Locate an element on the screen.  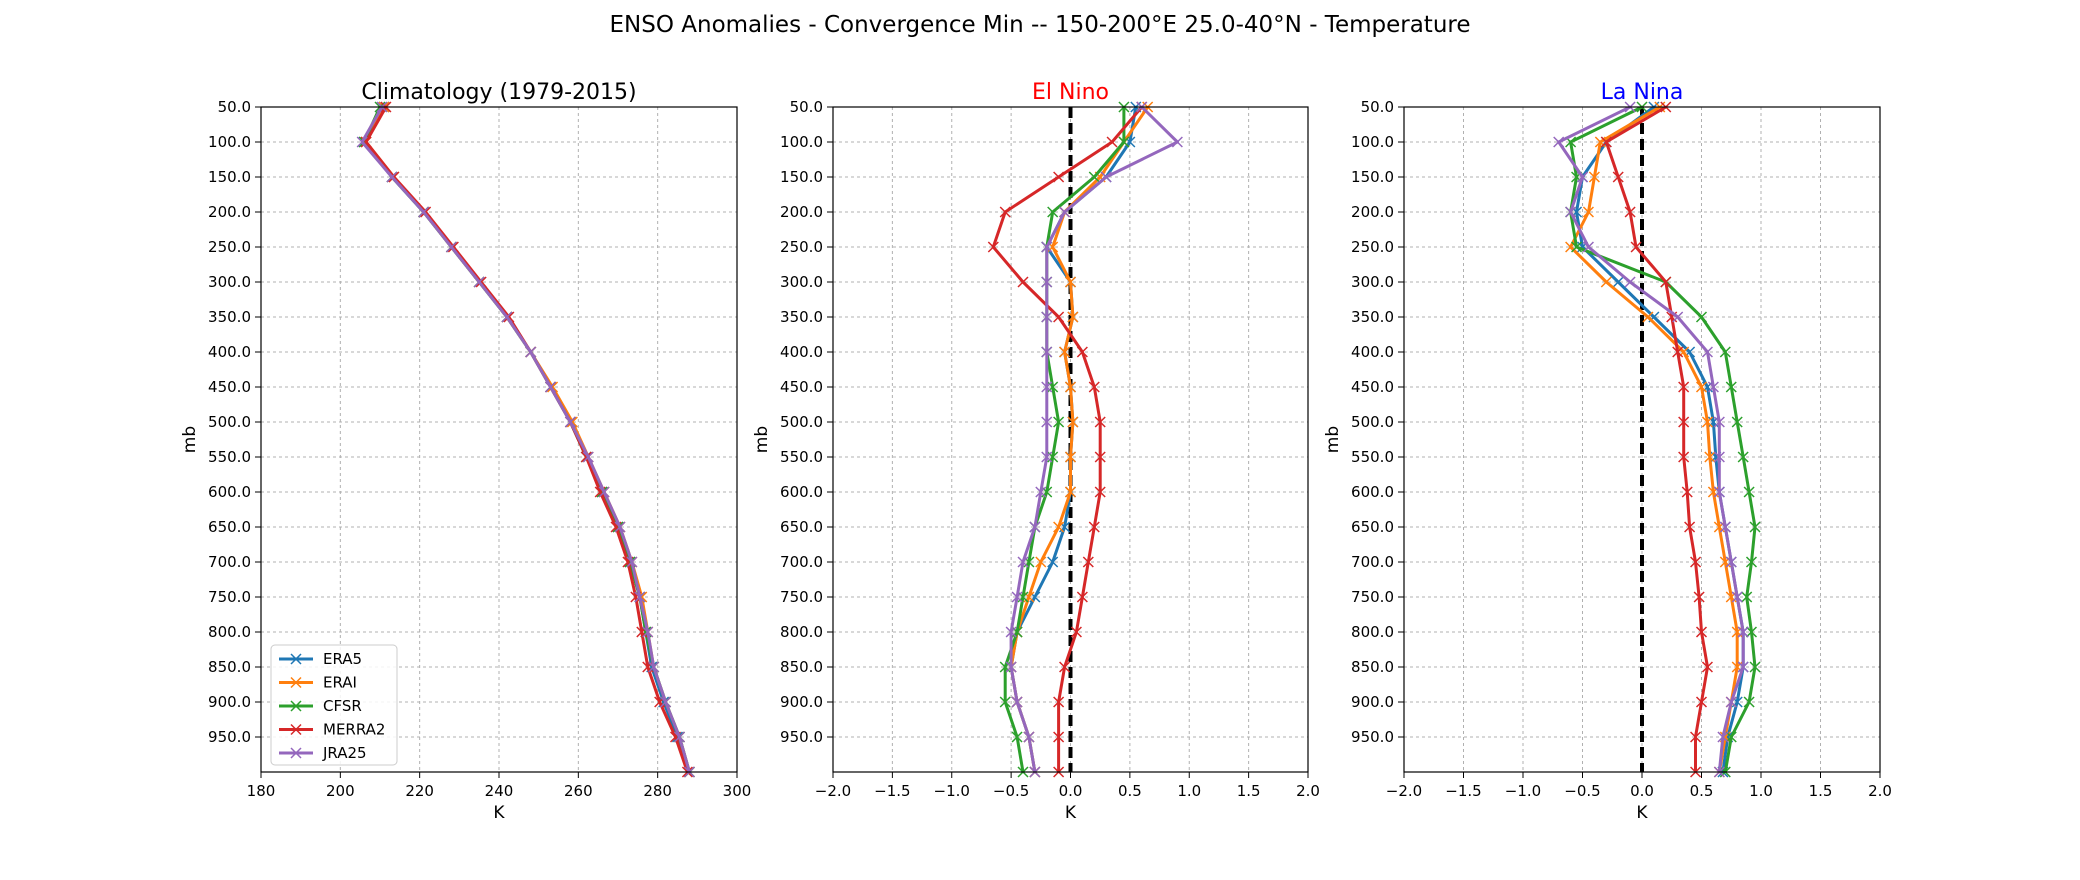
x-tick-label: 2.0 is located at coordinates (1880, 791).